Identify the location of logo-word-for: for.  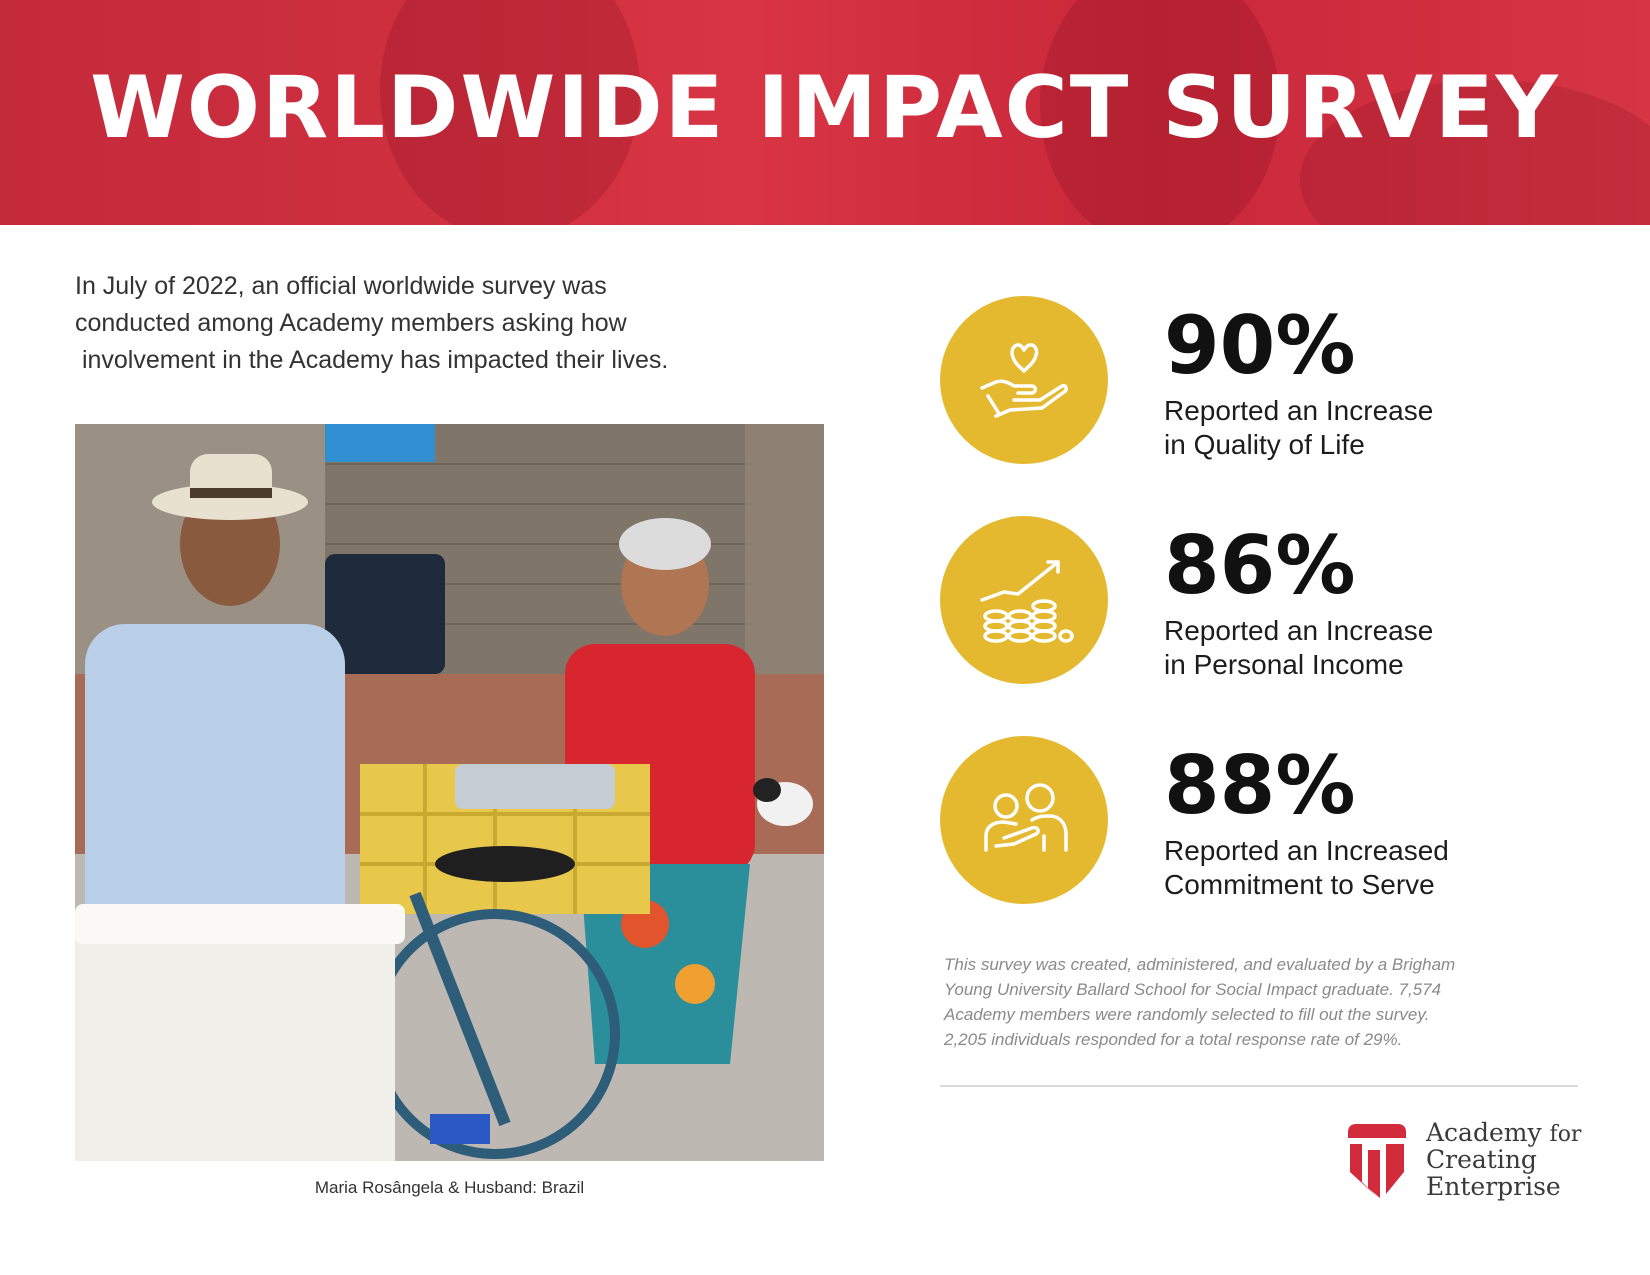
(1565, 1134).